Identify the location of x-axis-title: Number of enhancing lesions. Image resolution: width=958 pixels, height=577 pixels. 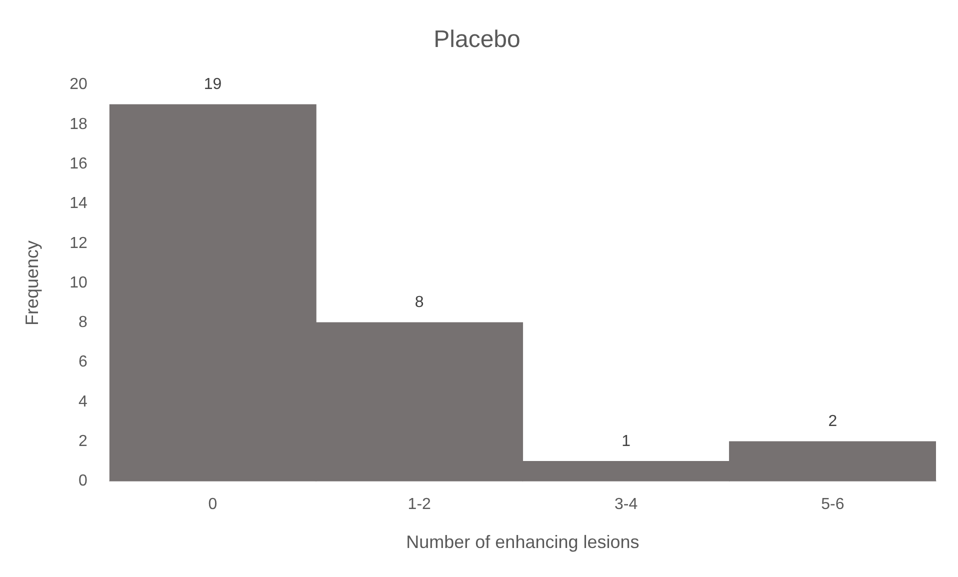
(523, 542).